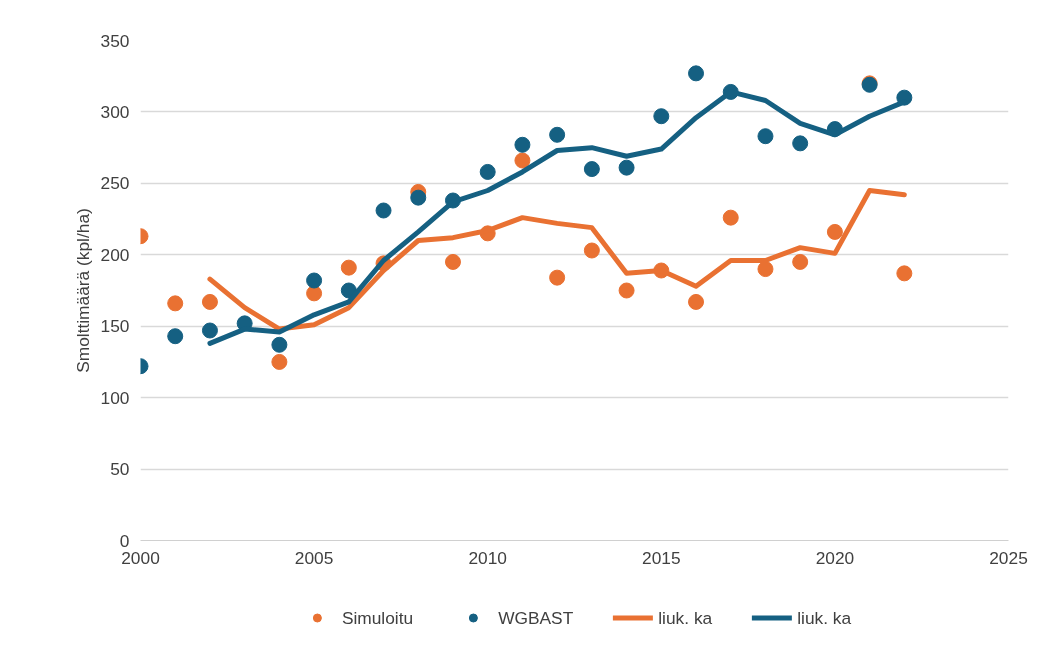  I want to click on y-tick-label: 350, so click(115, 40).